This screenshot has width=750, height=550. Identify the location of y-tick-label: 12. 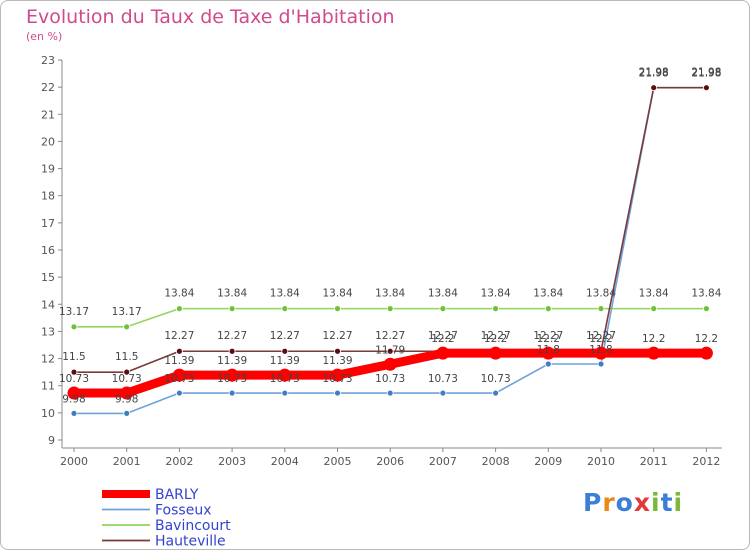
(48, 359).